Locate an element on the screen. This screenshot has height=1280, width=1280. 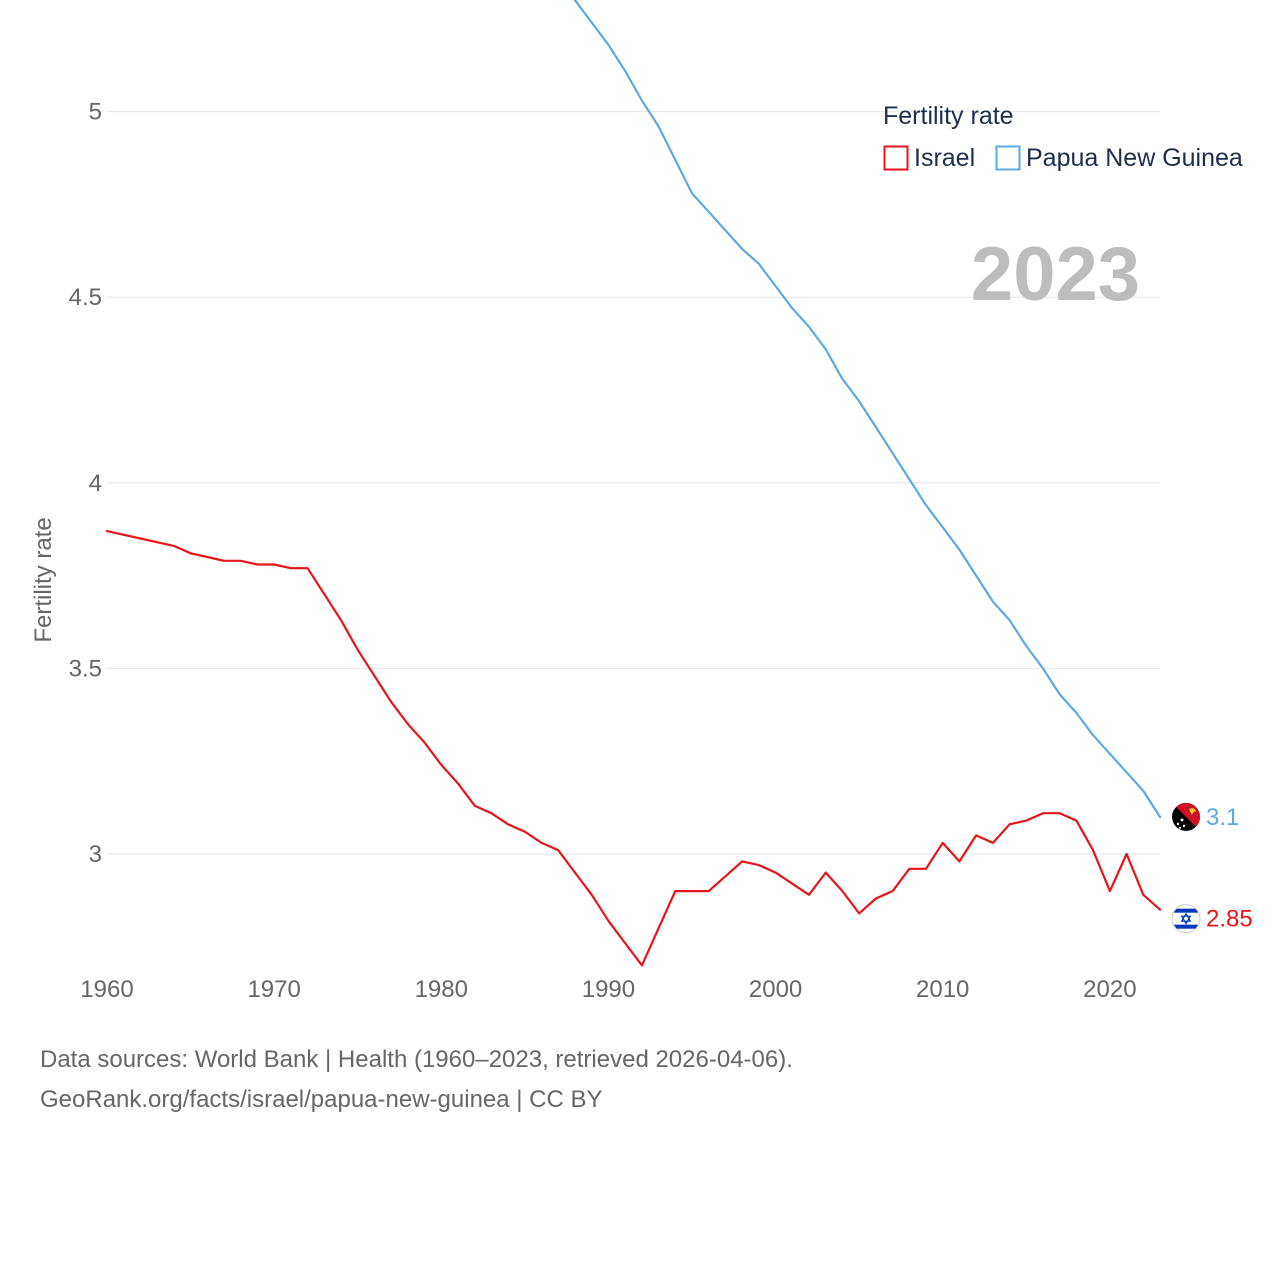
x-tick-label: 2010 is located at coordinates (942, 989).